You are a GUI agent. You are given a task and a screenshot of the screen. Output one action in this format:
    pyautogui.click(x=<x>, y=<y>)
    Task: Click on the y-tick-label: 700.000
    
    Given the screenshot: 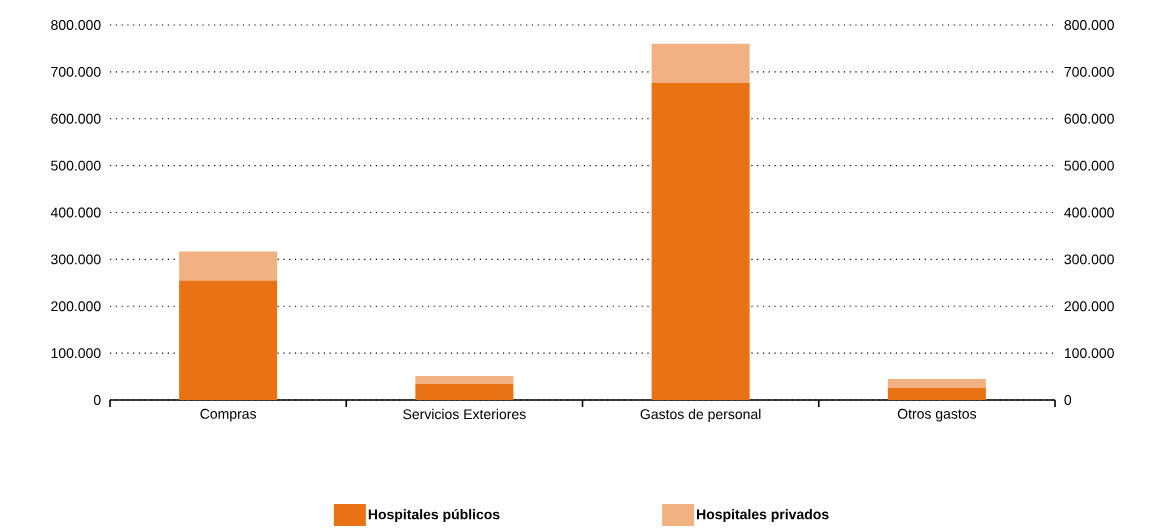 What is the action you would take?
    pyautogui.click(x=76, y=71)
    